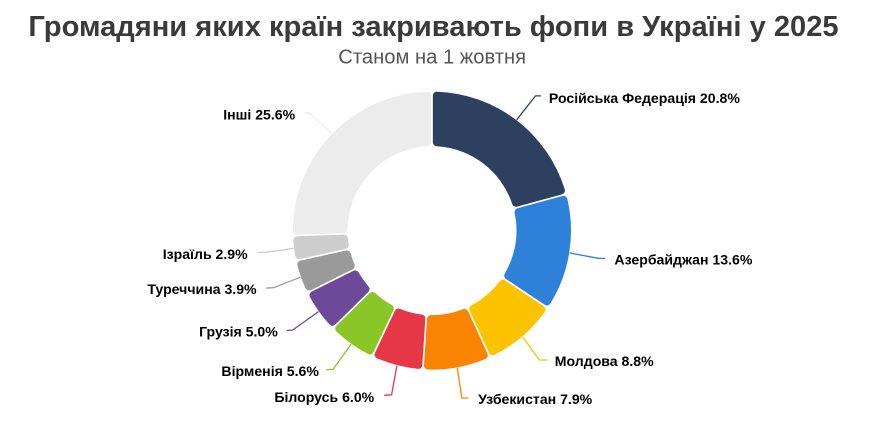  What do you see at coordinates (238, 331) in the screenshot?
I see `svg-text: Грузія 5.0%` at bounding box center [238, 331].